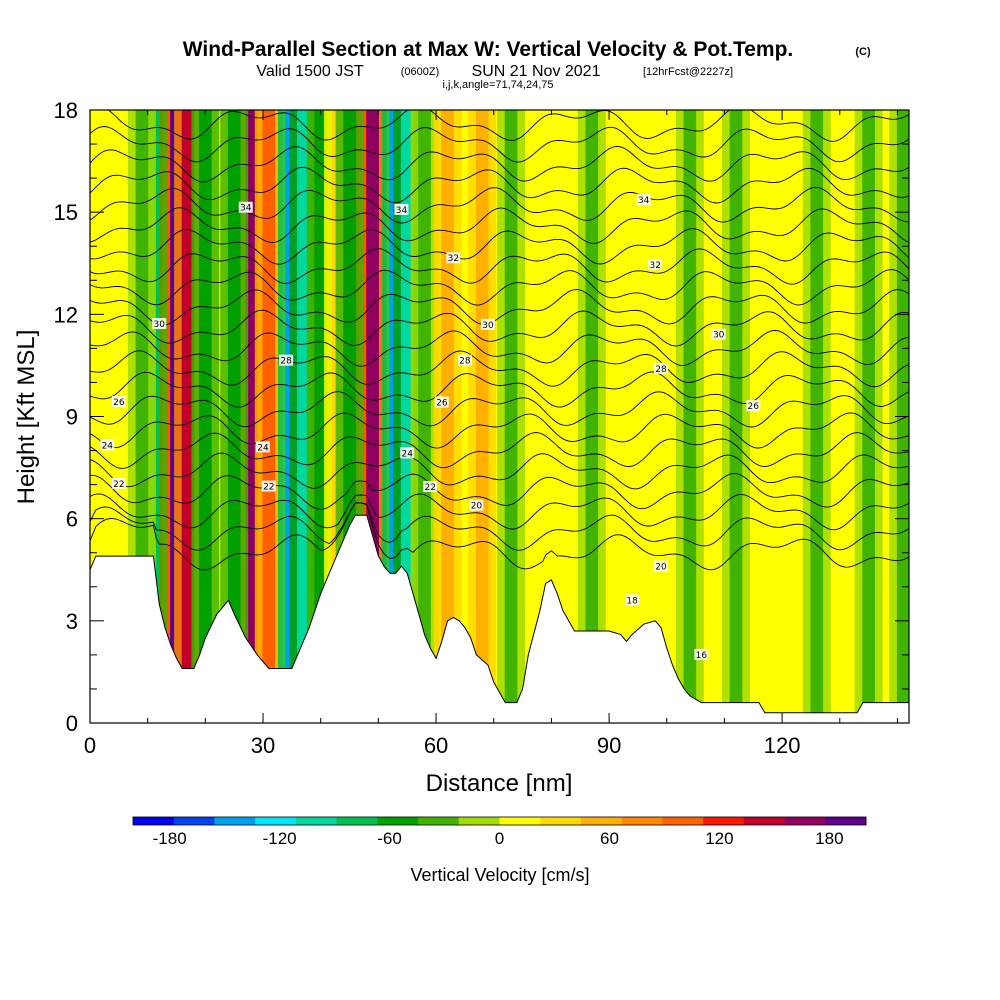 This screenshot has height=1000, width=1000. What do you see at coordinates (389, 838) in the screenshot?
I see `colorbar-tick-label: -60` at bounding box center [389, 838].